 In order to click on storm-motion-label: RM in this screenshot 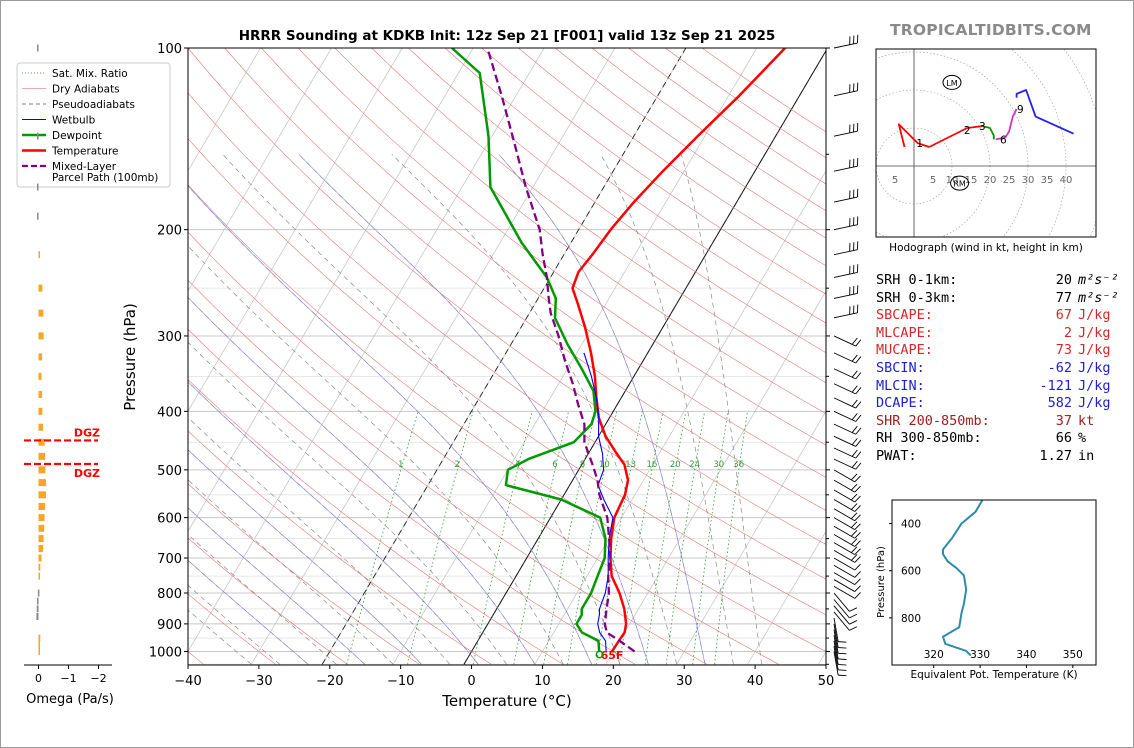, I will do `click(959, 184)`.